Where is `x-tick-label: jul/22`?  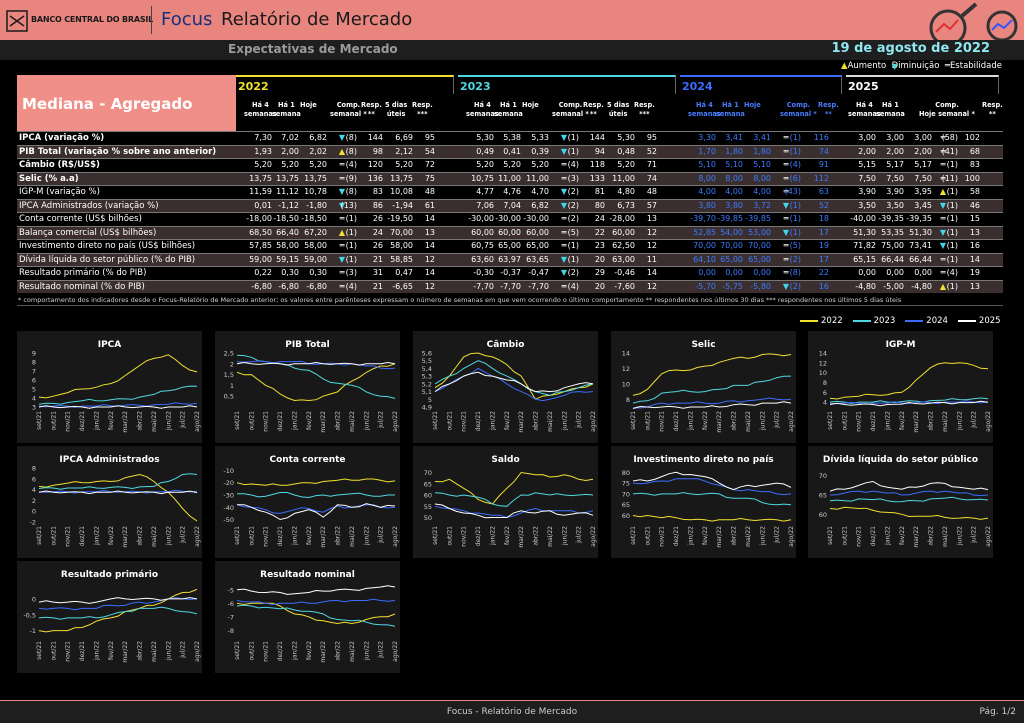
x-tick-label: jul/22 is located at coordinates (183, 420).